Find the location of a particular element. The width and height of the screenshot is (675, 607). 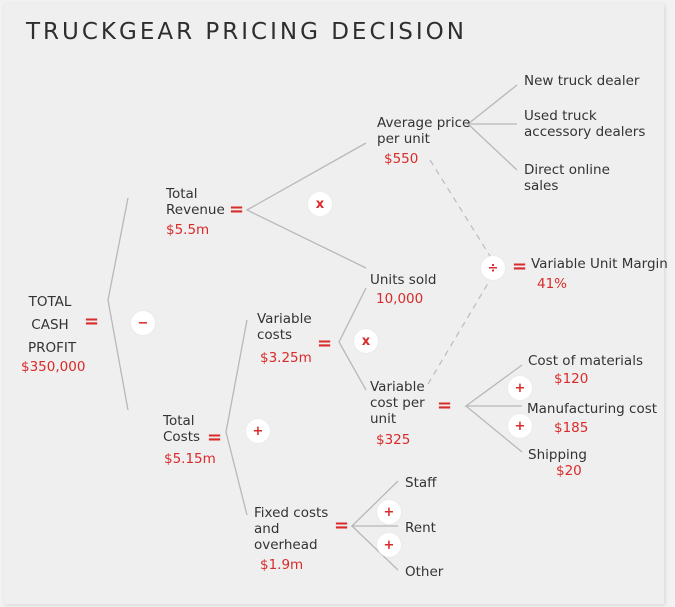

root-equals: = is located at coordinates (92, 321).